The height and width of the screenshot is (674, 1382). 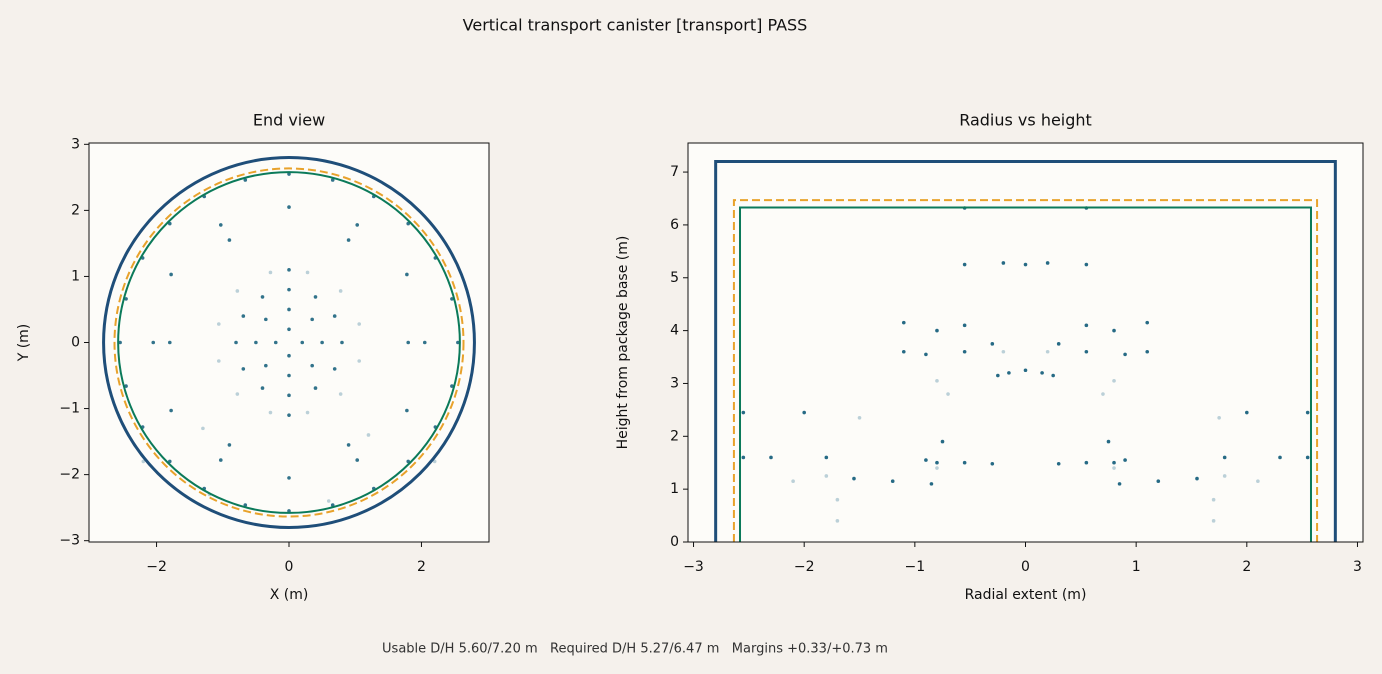 What do you see at coordinates (1026, 595) in the screenshot?
I see `x-axis-label: Radial extent (m)` at bounding box center [1026, 595].